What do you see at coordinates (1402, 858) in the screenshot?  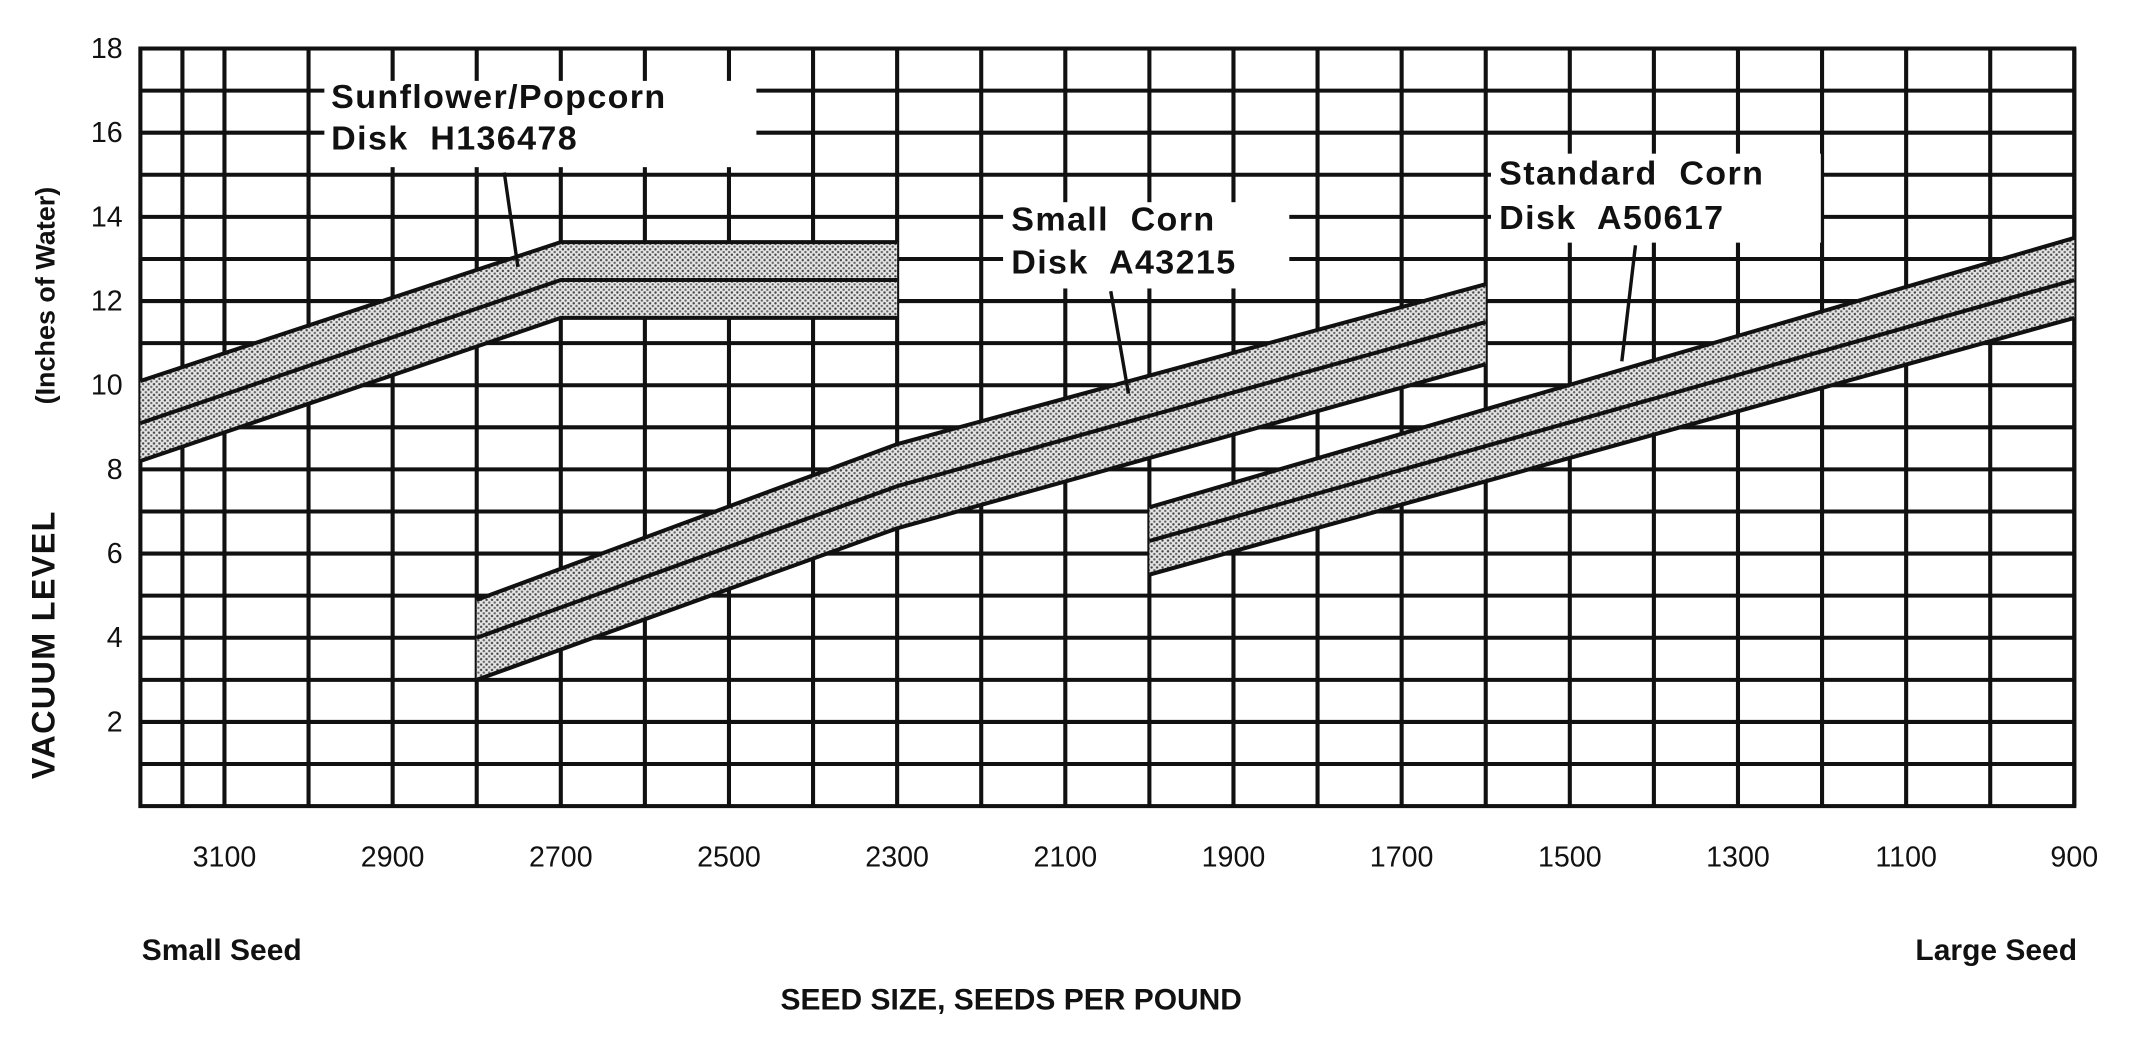 I see `x-tick-label: 1700` at bounding box center [1402, 858].